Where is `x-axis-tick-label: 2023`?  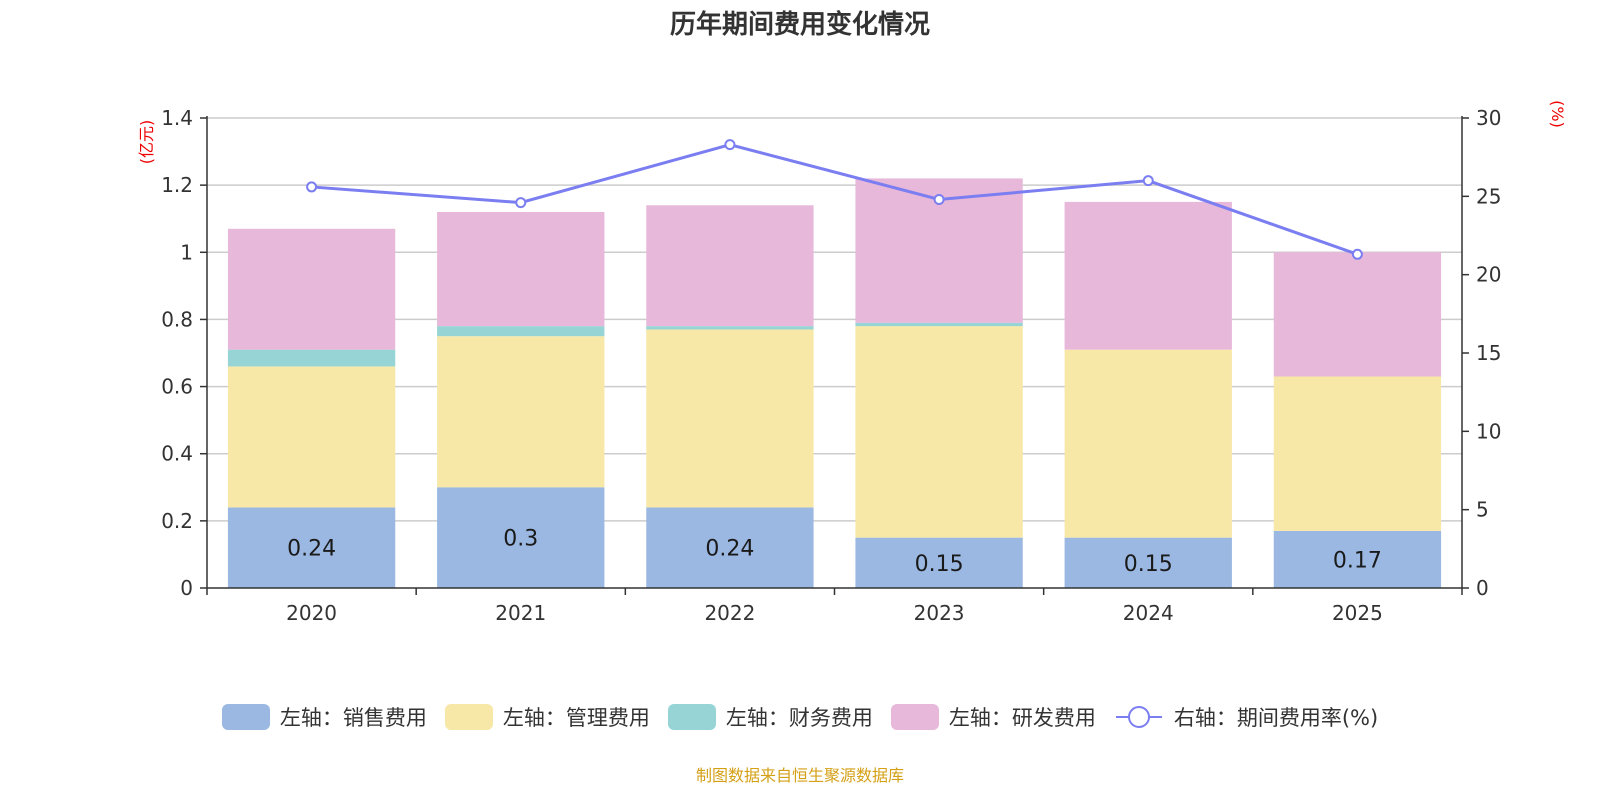 x-axis-tick-label: 2023 is located at coordinates (939, 613).